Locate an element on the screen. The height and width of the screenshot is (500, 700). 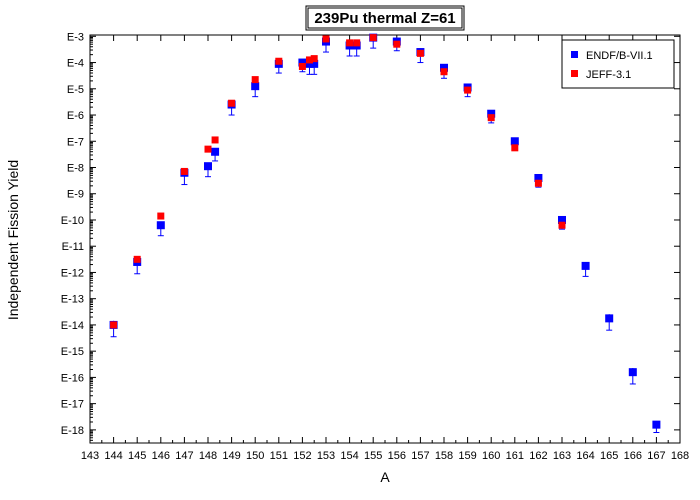
x-tick-label: 161 is located at coordinates (515, 456).